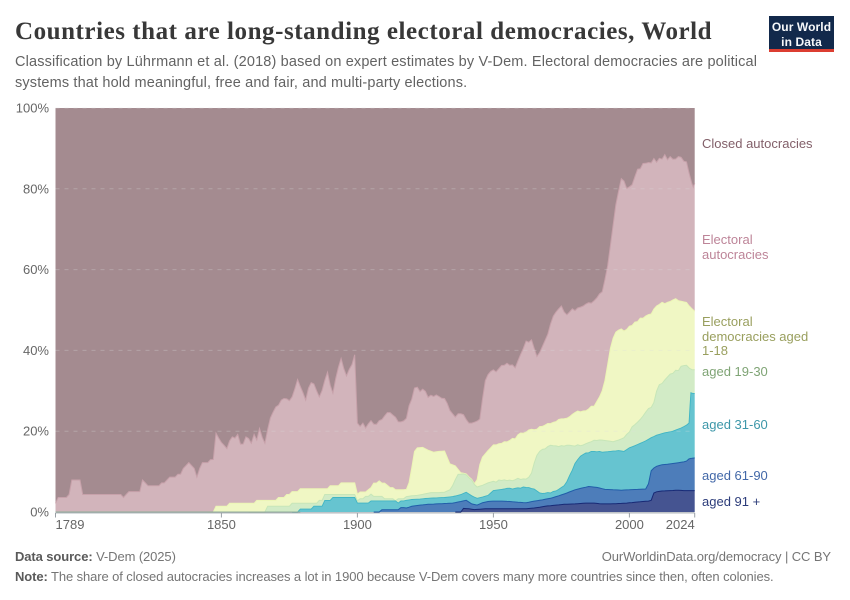 Image resolution: width=850 pixels, height=600 pixels. What do you see at coordinates (70, 524) in the screenshot?
I see `svg-text: 1789` at bounding box center [70, 524].